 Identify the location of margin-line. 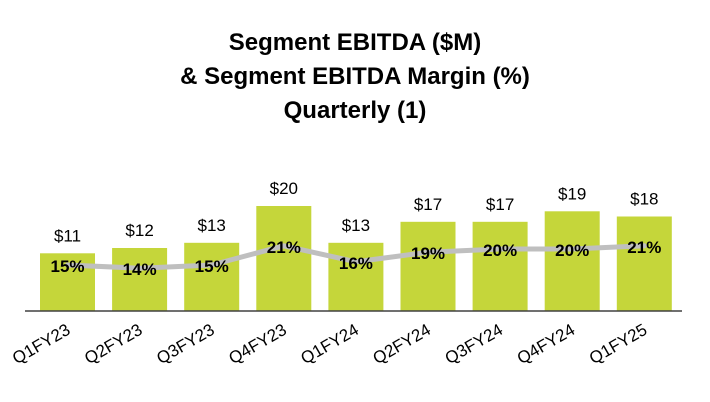
(356, 257).